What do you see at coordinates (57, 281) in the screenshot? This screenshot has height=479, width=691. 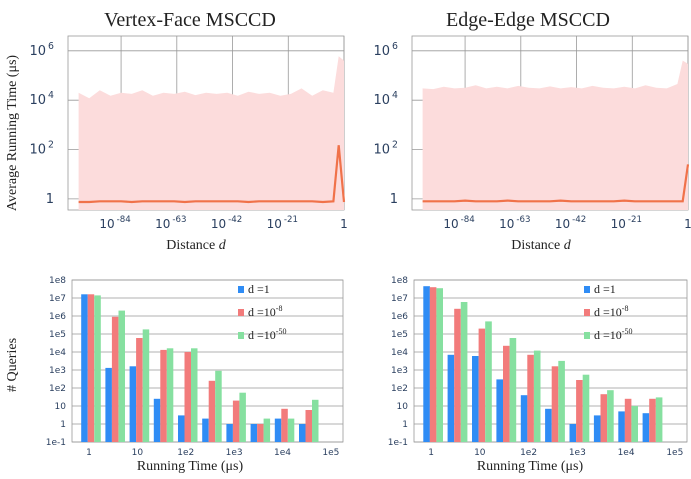 I see `y-tick-label: 1e8` at bounding box center [57, 281].